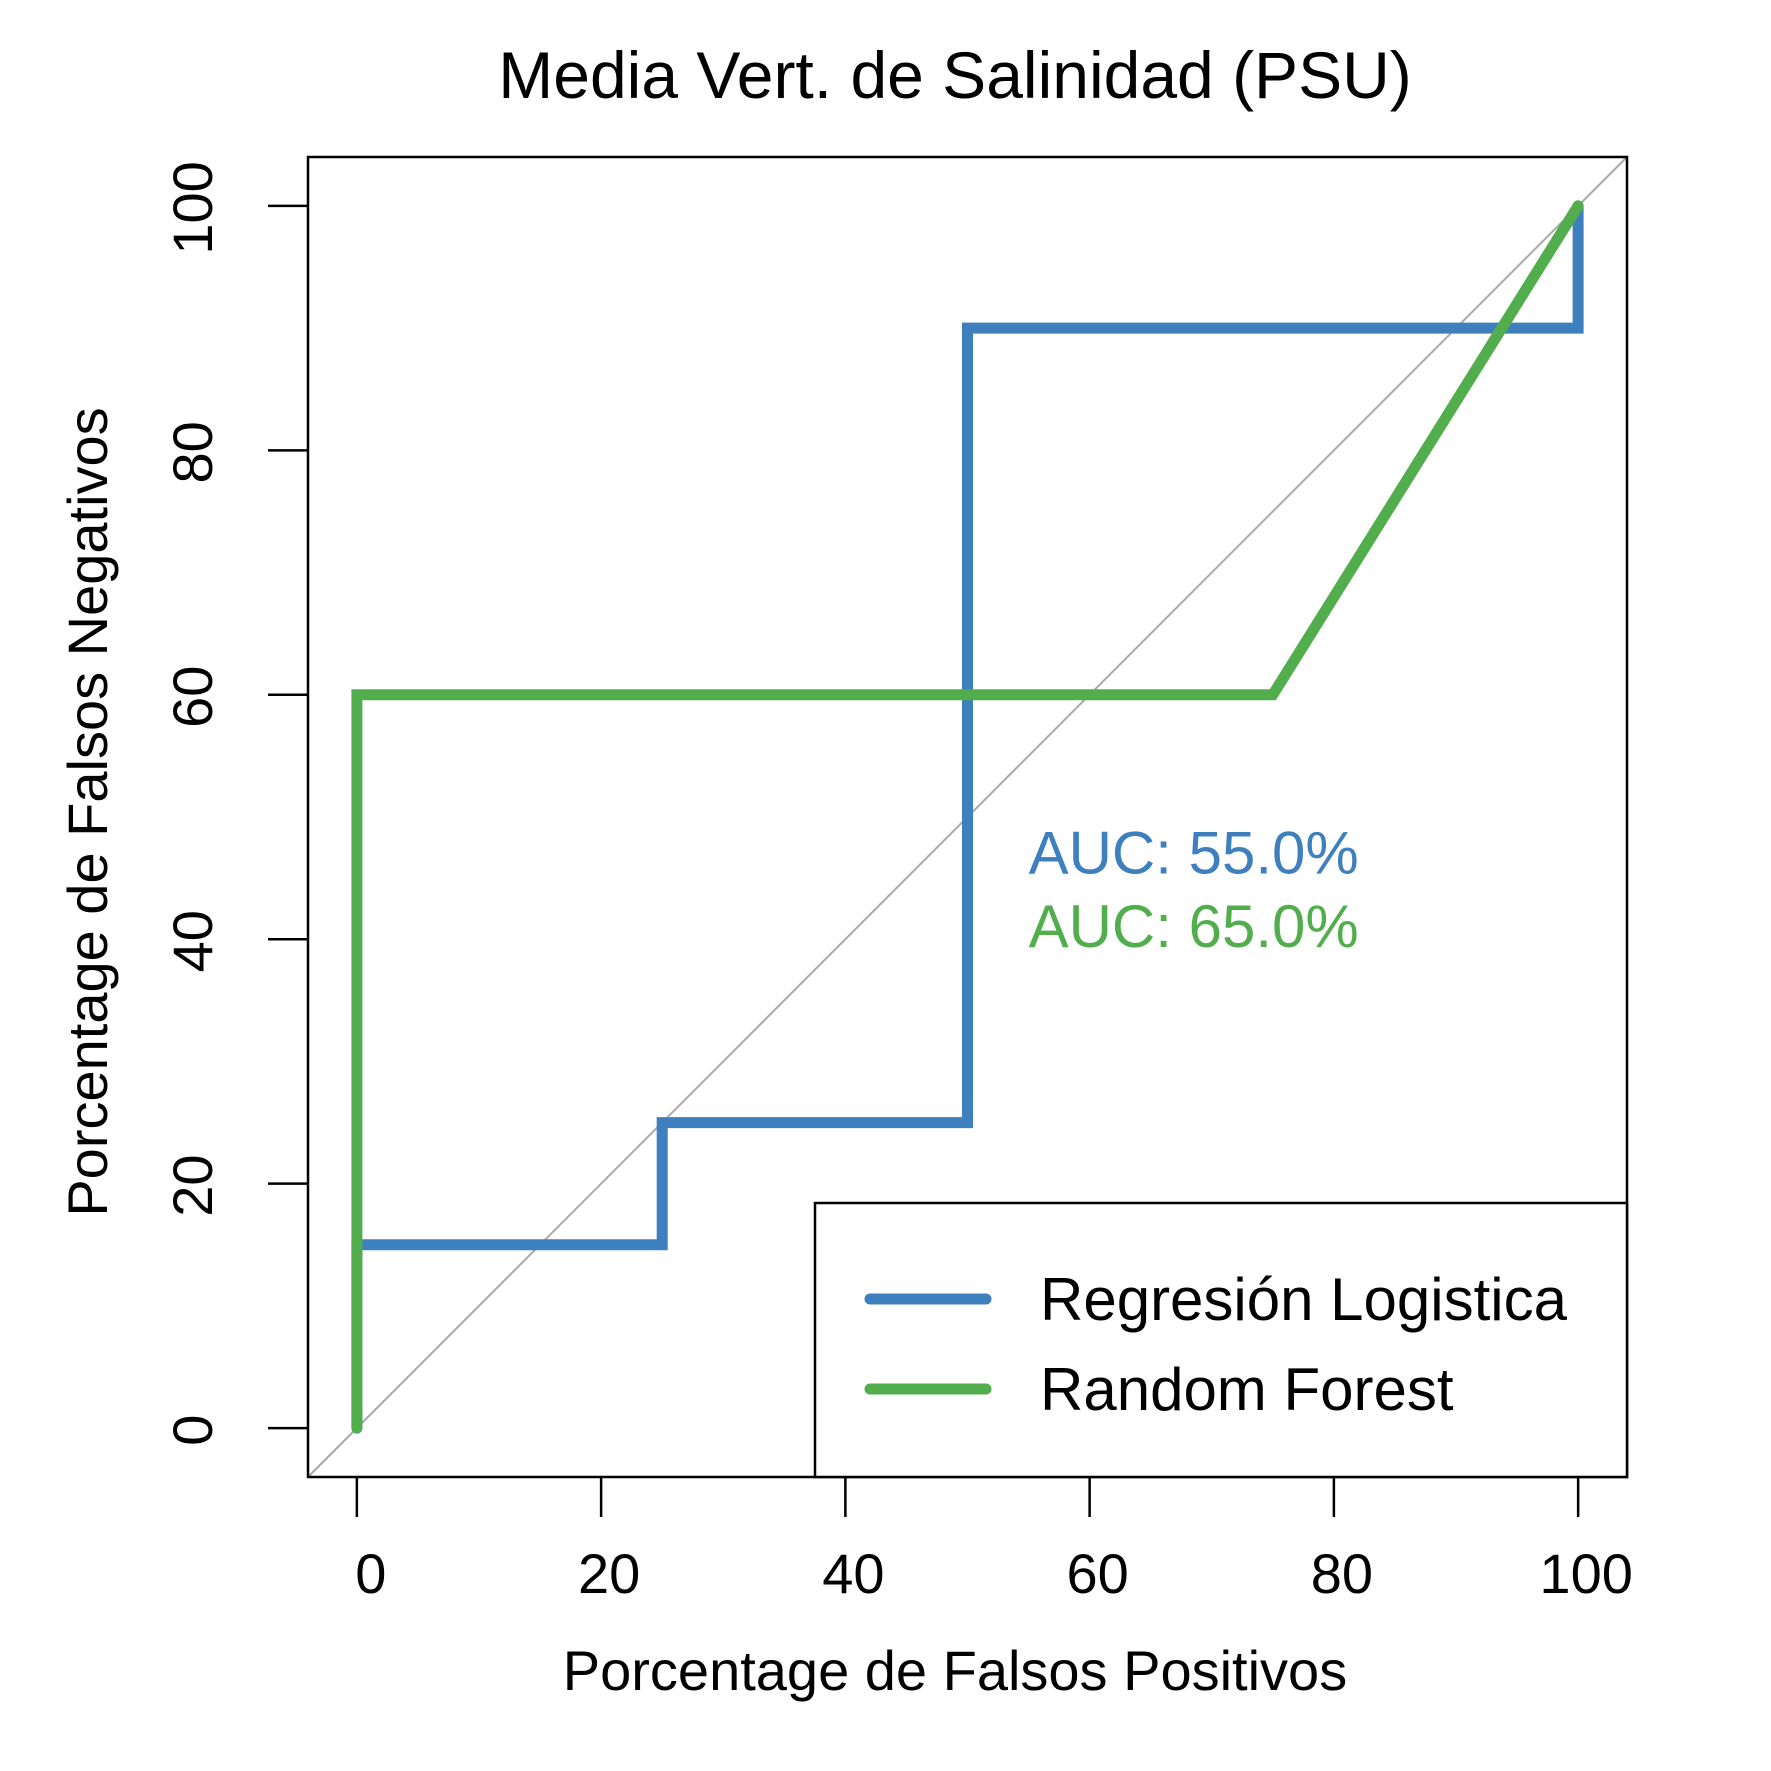 The height and width of the screenshot is (1771, 1771). I want to click on legend-box, so click(1221, 1340).